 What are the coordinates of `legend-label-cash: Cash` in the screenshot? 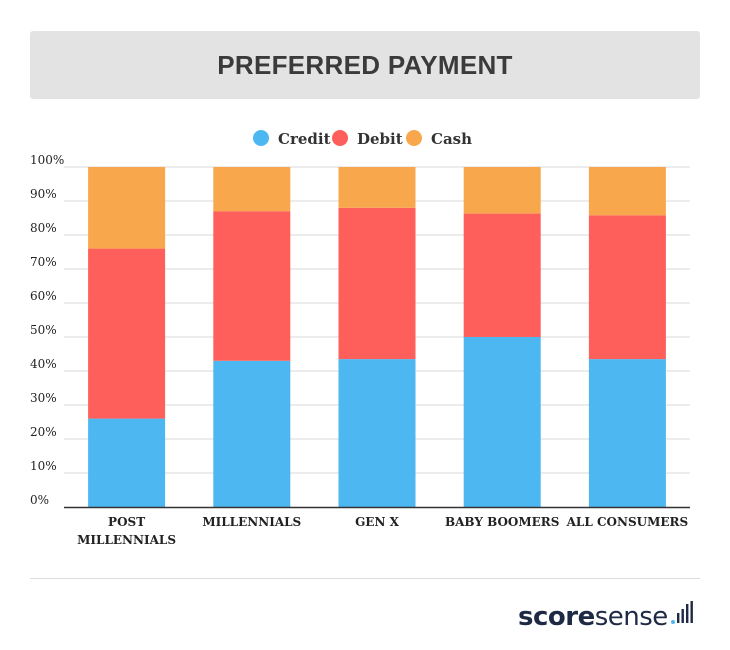 It's located at (451, 139).